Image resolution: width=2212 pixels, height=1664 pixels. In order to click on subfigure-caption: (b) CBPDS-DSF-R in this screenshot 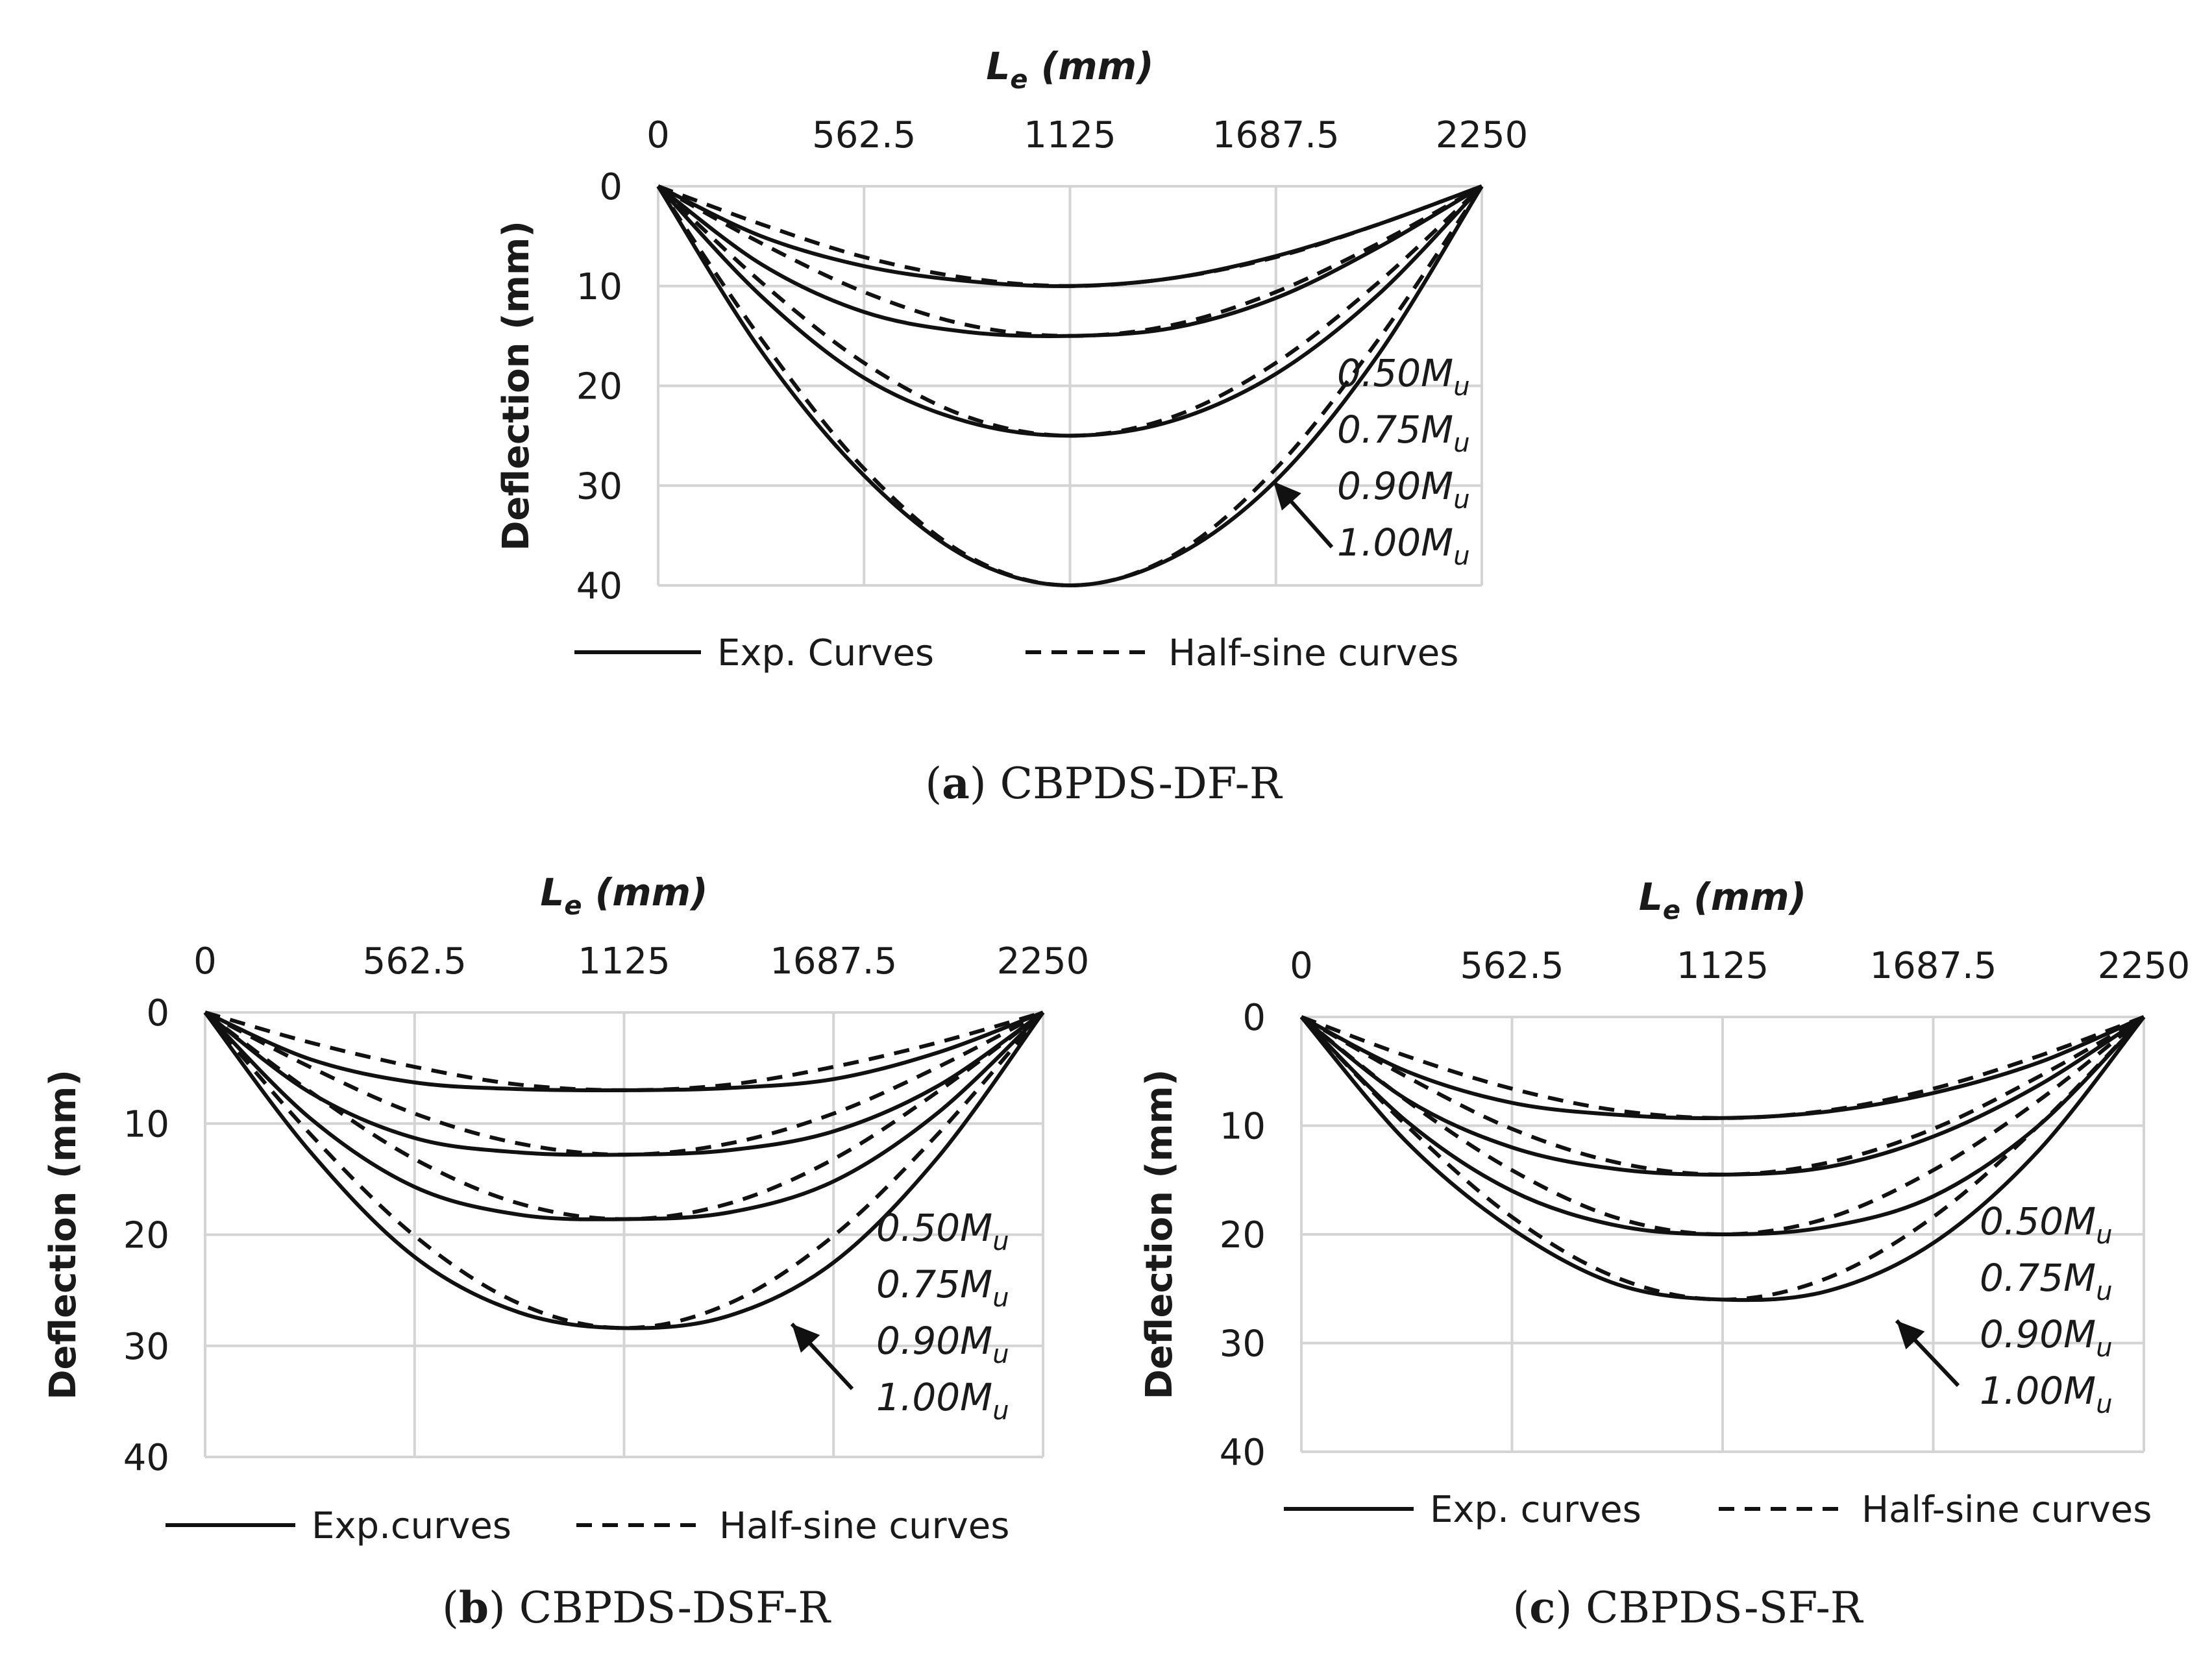, I will do `click(636, 1607)`.